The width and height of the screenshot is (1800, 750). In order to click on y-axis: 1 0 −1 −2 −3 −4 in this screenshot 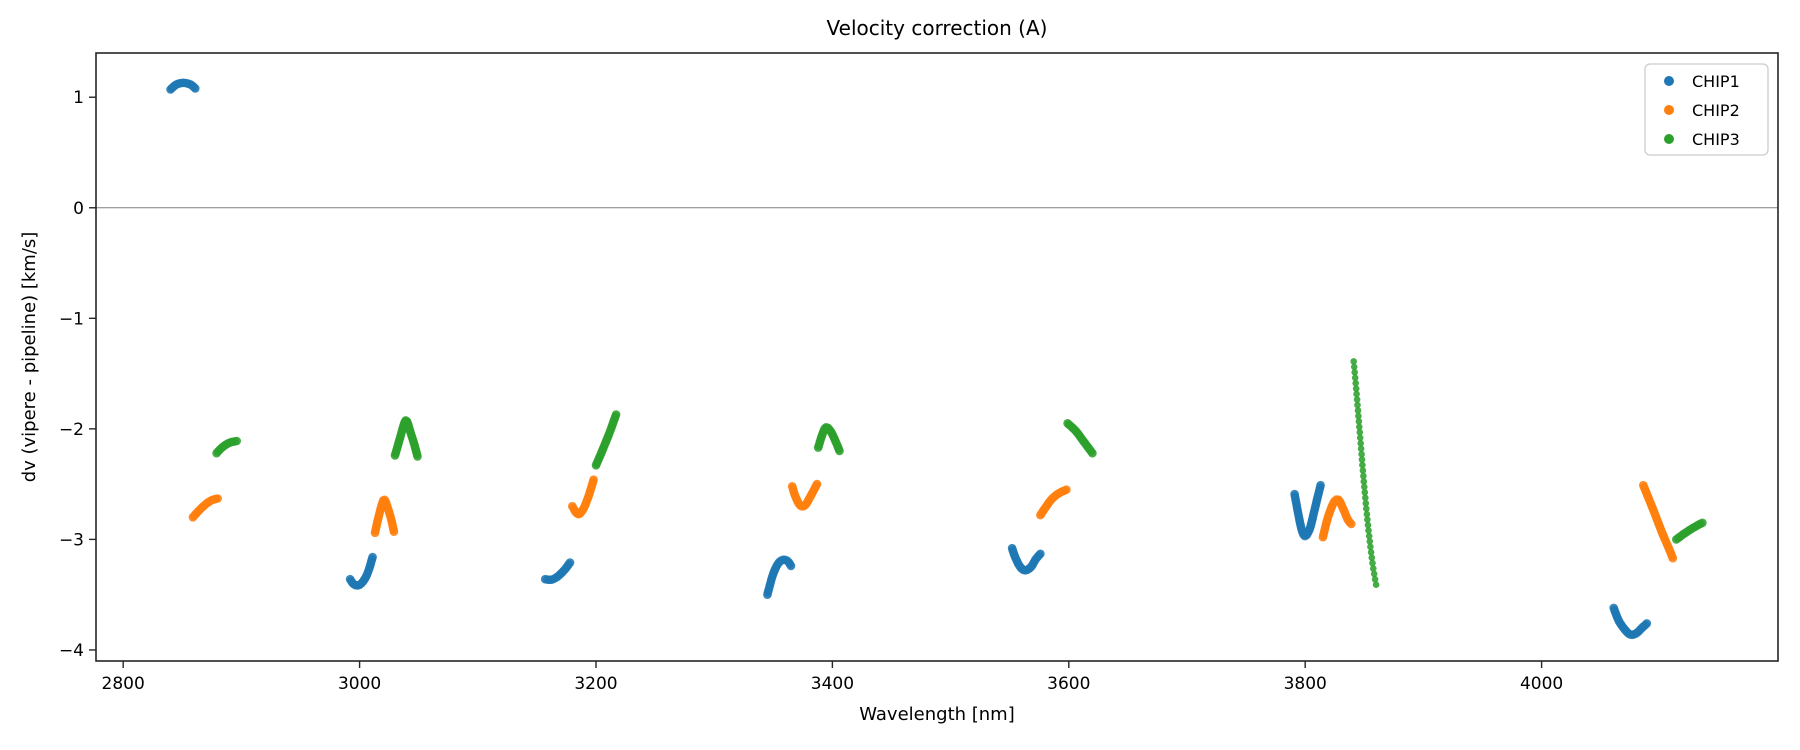, I will do `click(77, 374)`.